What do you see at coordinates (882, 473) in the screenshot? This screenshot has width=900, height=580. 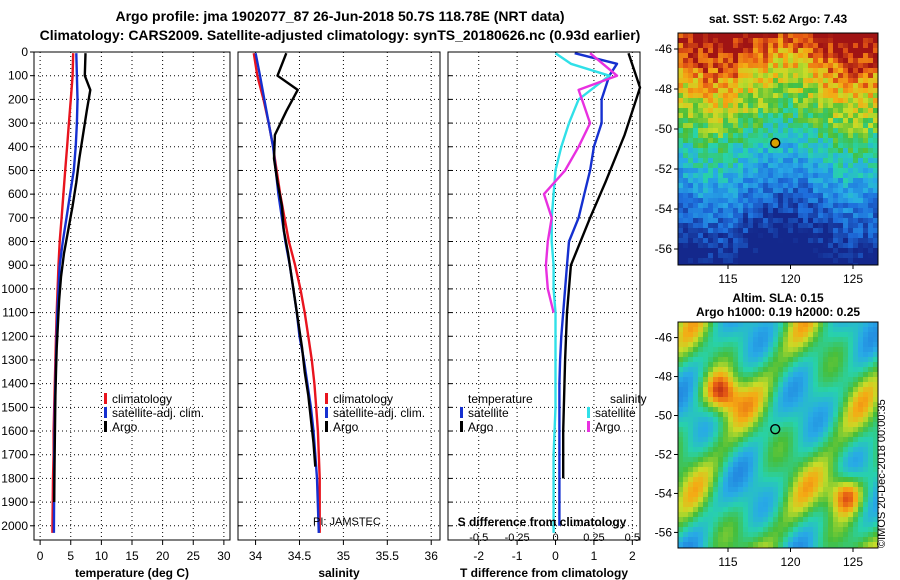 I see `imos-credit: ©IMOS 20-Dec-2018 00:00:35` at bounding box center [882, 473].